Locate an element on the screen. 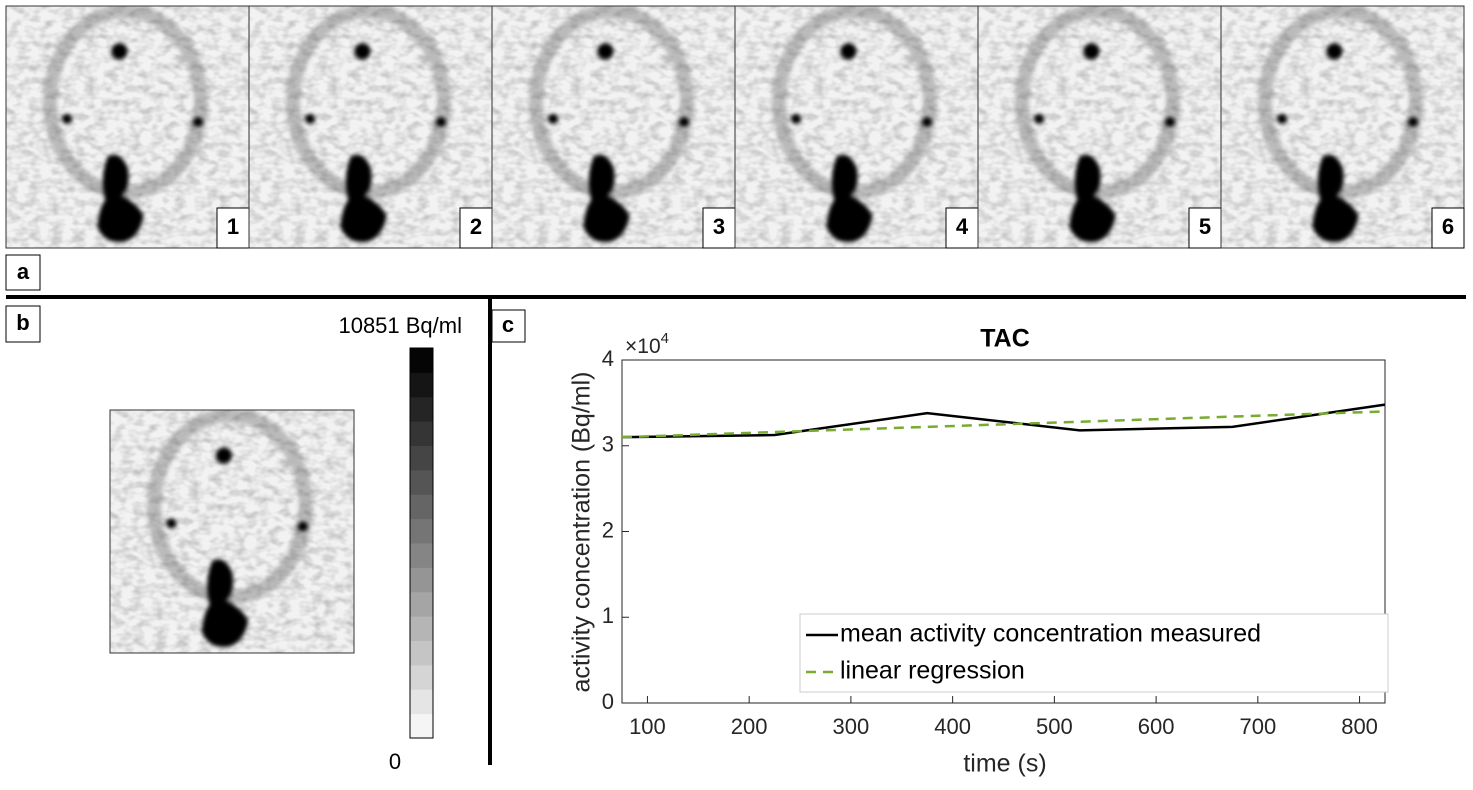 This screenshot has height=790, width=1473. panel-label: b is located at coordinates (22, 322).